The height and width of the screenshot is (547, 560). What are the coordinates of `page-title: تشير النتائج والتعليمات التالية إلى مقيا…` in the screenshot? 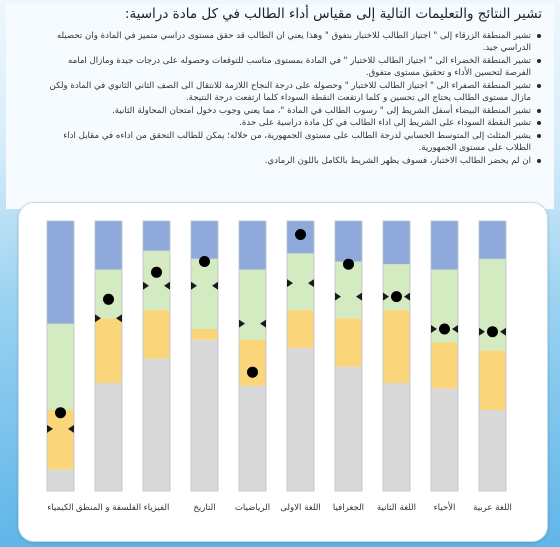 It's located at (333, 14).